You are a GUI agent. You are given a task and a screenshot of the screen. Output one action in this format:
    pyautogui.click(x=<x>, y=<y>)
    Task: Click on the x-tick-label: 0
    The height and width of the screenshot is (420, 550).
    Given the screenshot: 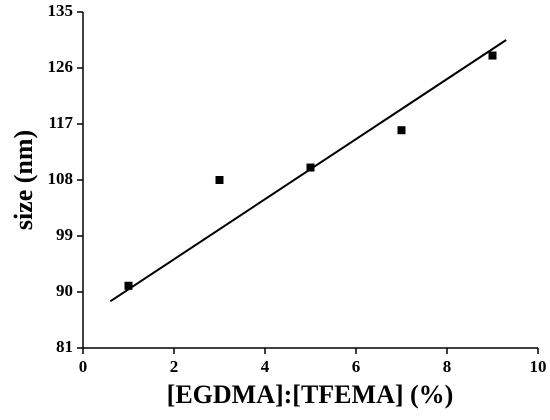 What is the action you would take?
    pyautogui.click(x=83, y=366)
    